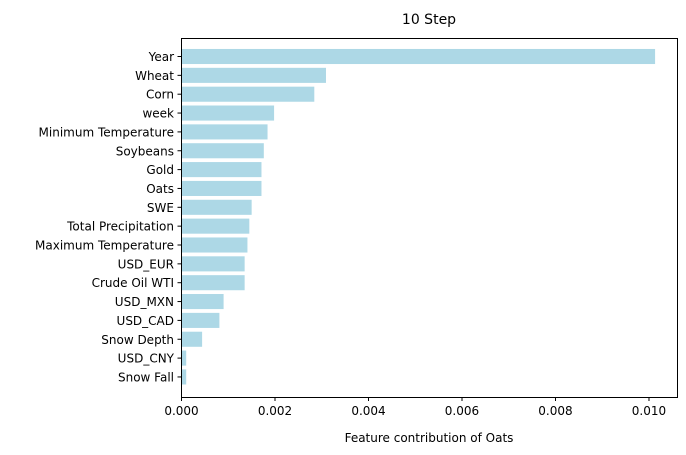 This screenshot has height=455, width=686. I want to click on y-tick-label: USD_MXN, so click(144, 302).